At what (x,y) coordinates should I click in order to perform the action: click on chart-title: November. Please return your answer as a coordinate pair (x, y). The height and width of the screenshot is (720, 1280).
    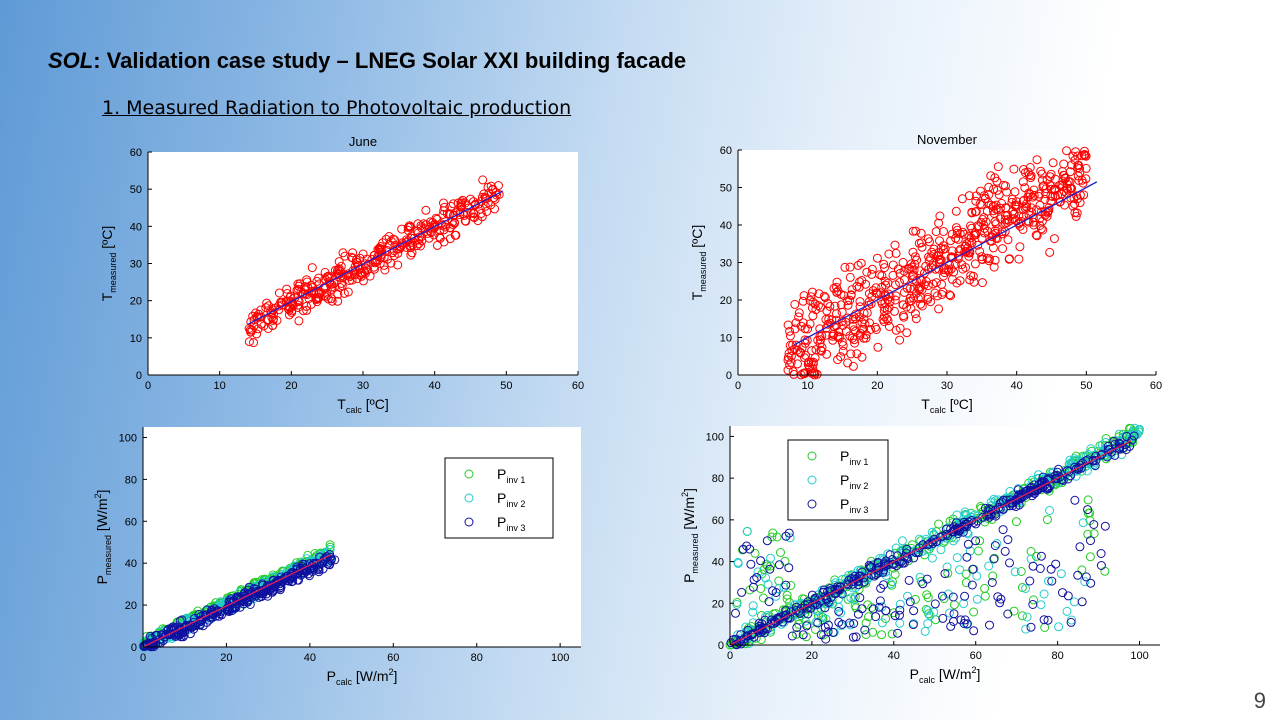
    Looking at the image, I should click on (947, 139).